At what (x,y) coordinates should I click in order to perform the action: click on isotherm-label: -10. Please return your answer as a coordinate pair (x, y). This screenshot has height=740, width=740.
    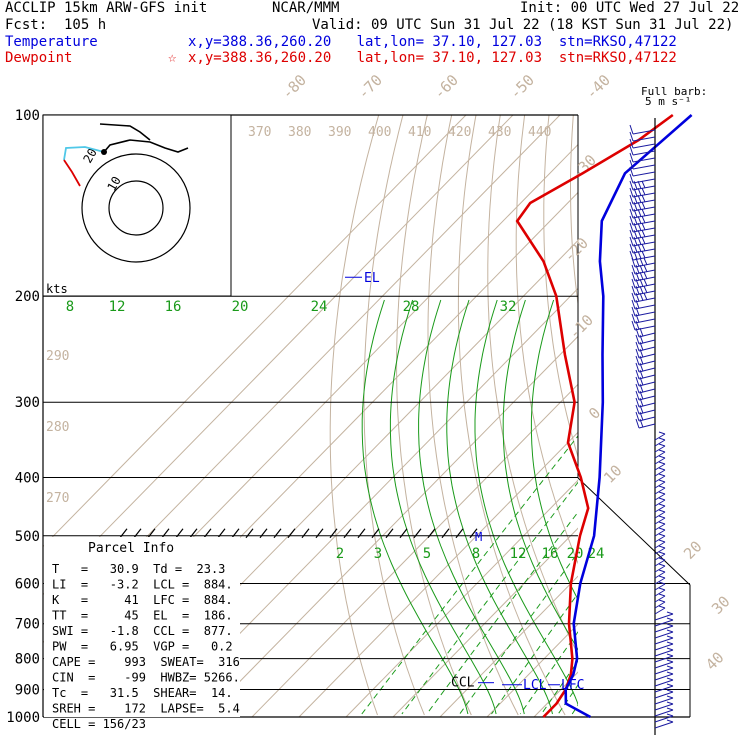
    Looking at the image, I should click on (581, 327).